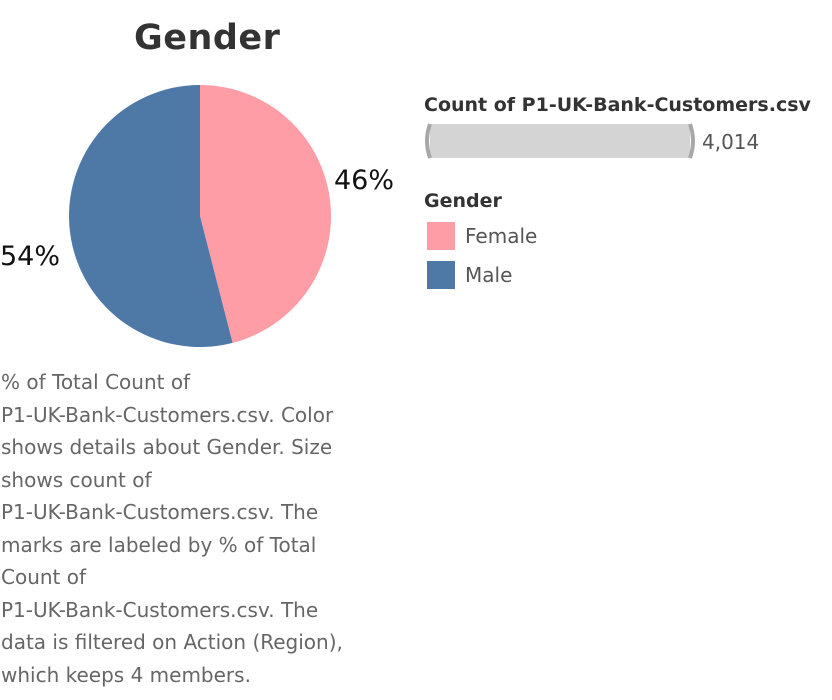 This screenshot has height=700, width=832. Describe the element at coordinates (463, 201) in the screenshot. I see `color-legend-title: Gender` at that location.